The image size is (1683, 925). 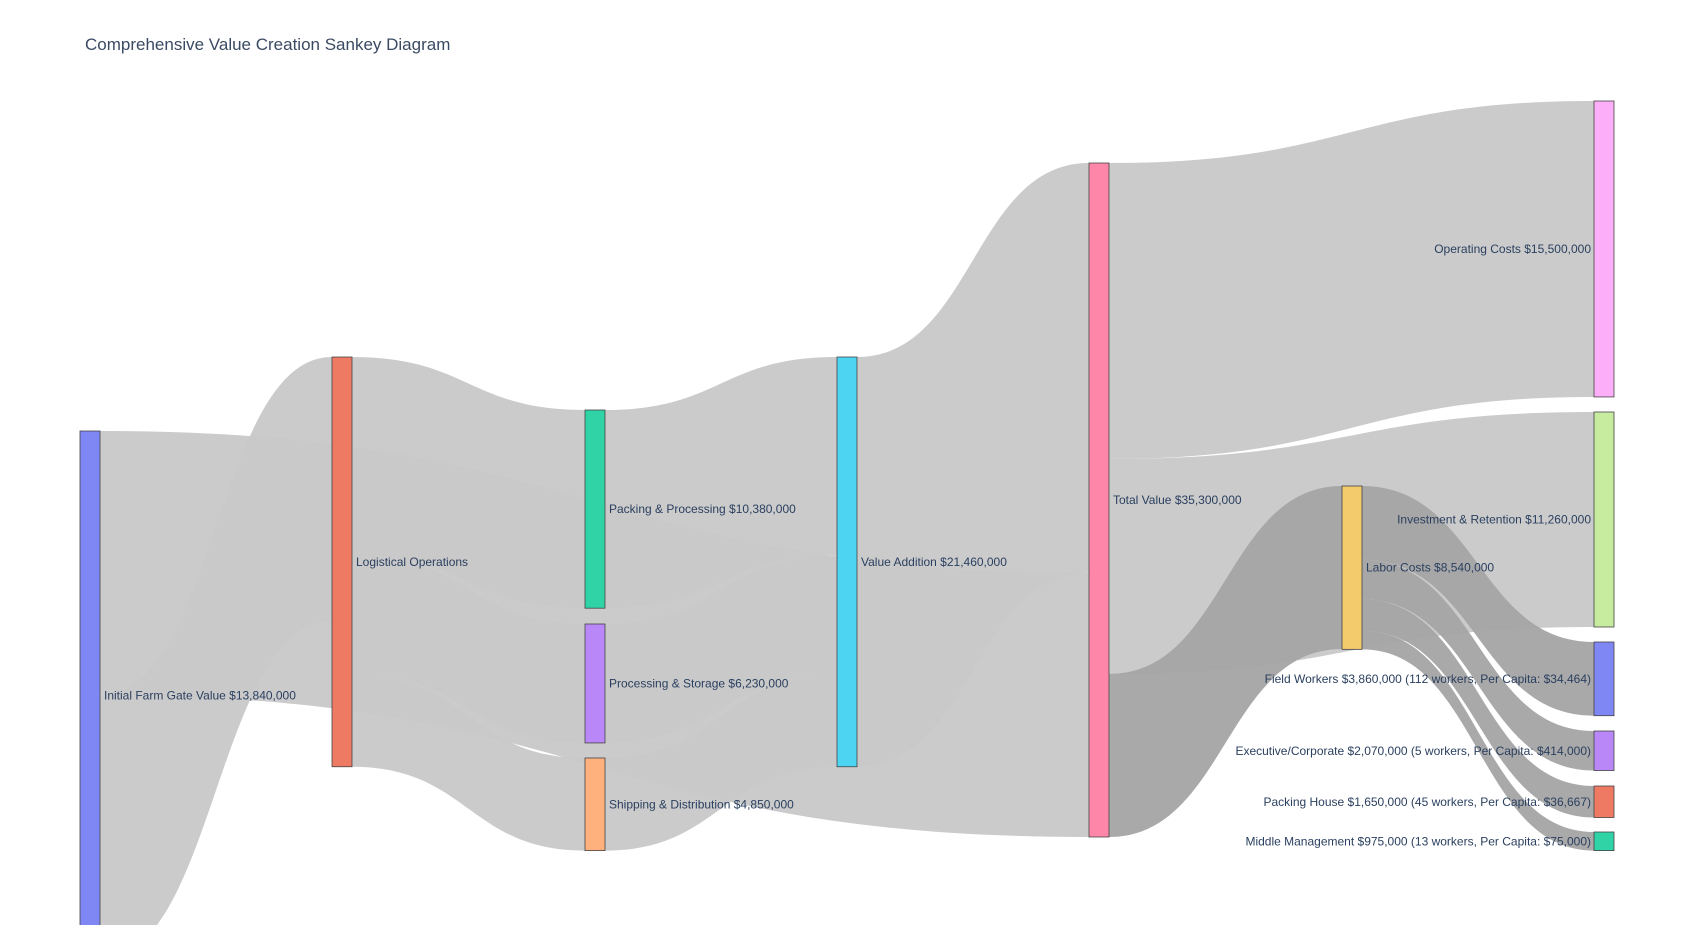 What do you see at coordinates (1604, 519) in the screenshot?
I see `node-investment` at bounding box center [1604, 519].